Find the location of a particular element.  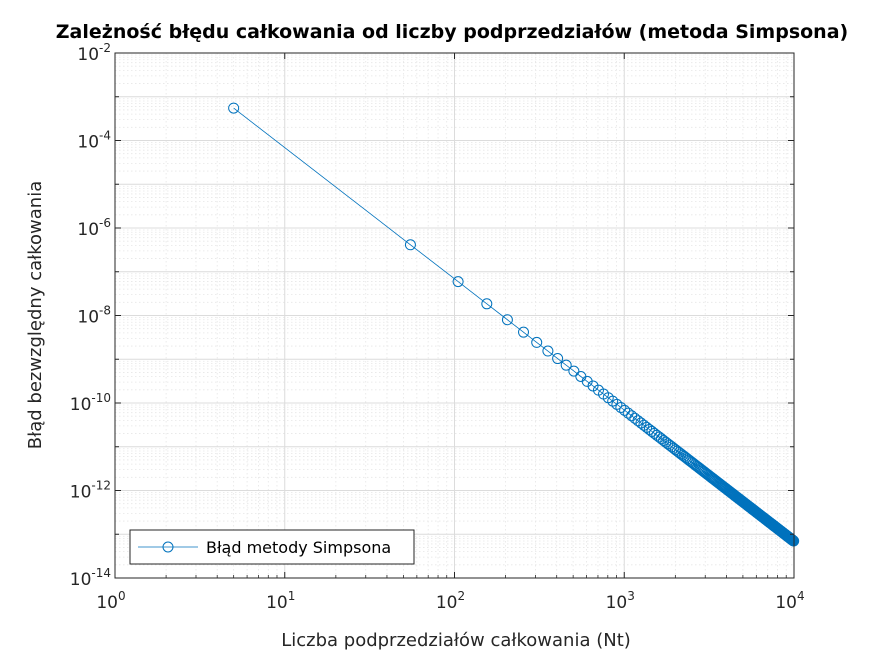

x-axis-label: Liczba podprzedziałów całkowania (Nt) is located at coordinates (456, 640).